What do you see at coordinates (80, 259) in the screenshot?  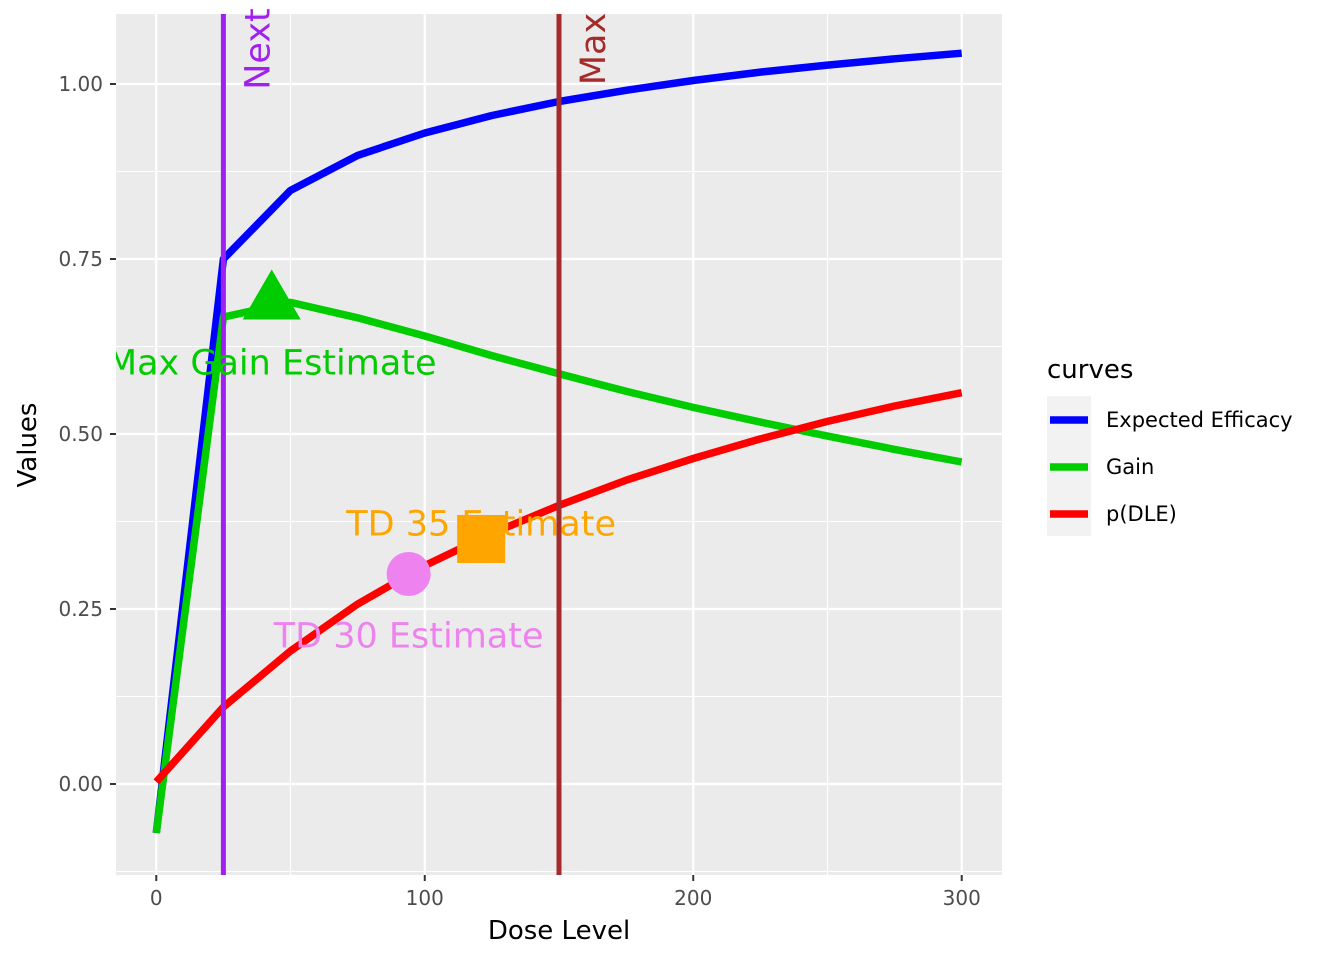 I see `y-tick-label: 0.75` at bounding box center [80, 259].